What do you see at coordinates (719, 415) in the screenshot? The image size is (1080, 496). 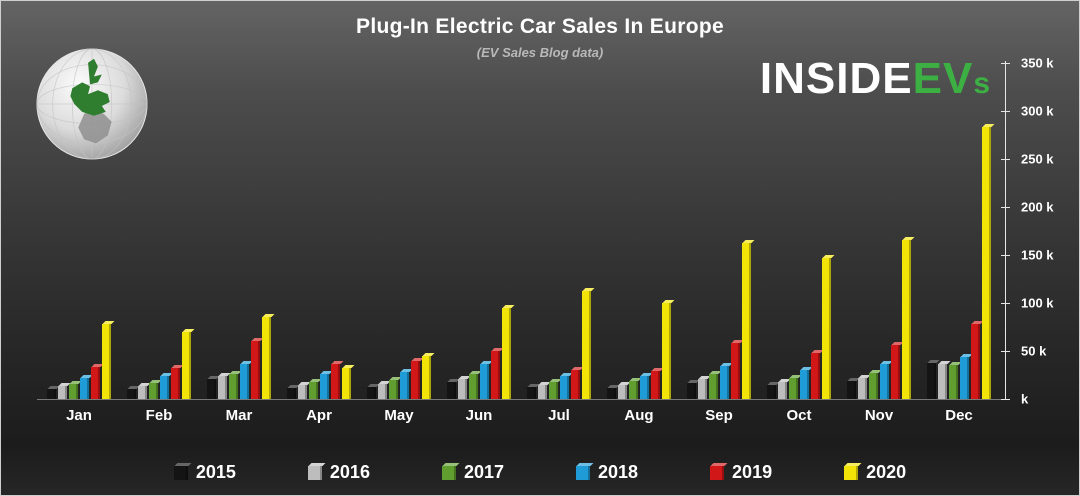 I see `x-tick-sep: Sep` at bounding box center [719, 415].